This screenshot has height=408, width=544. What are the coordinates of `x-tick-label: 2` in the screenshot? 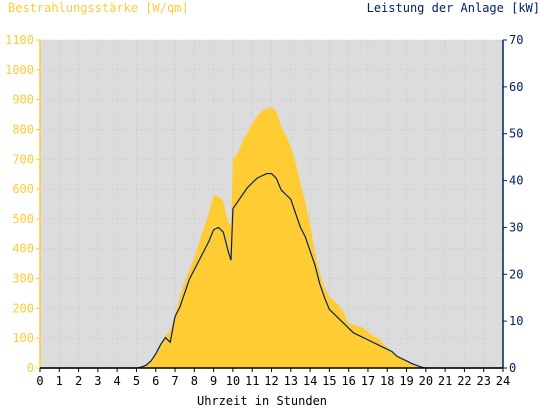 It's located at (78, 381).